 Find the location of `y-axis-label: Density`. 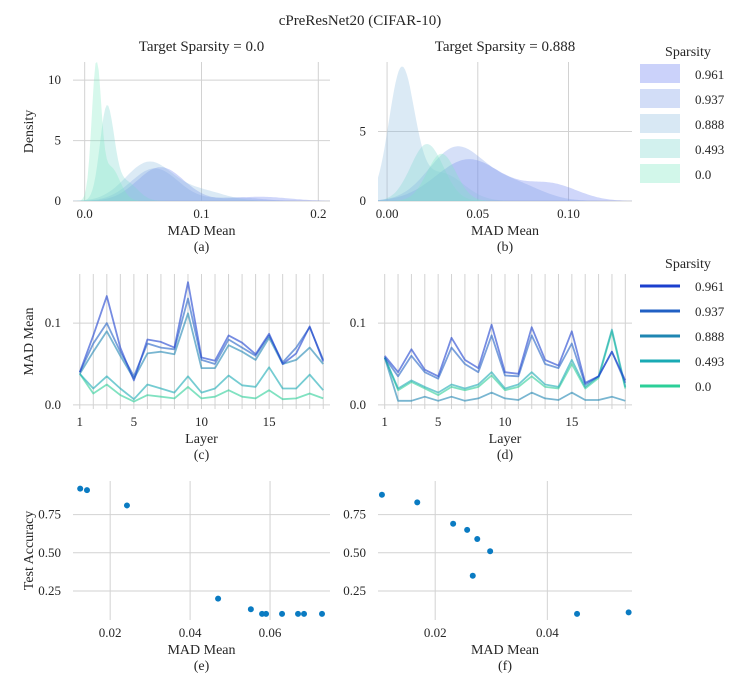

y-axis-label: Density is located at coordinates (29, 132).